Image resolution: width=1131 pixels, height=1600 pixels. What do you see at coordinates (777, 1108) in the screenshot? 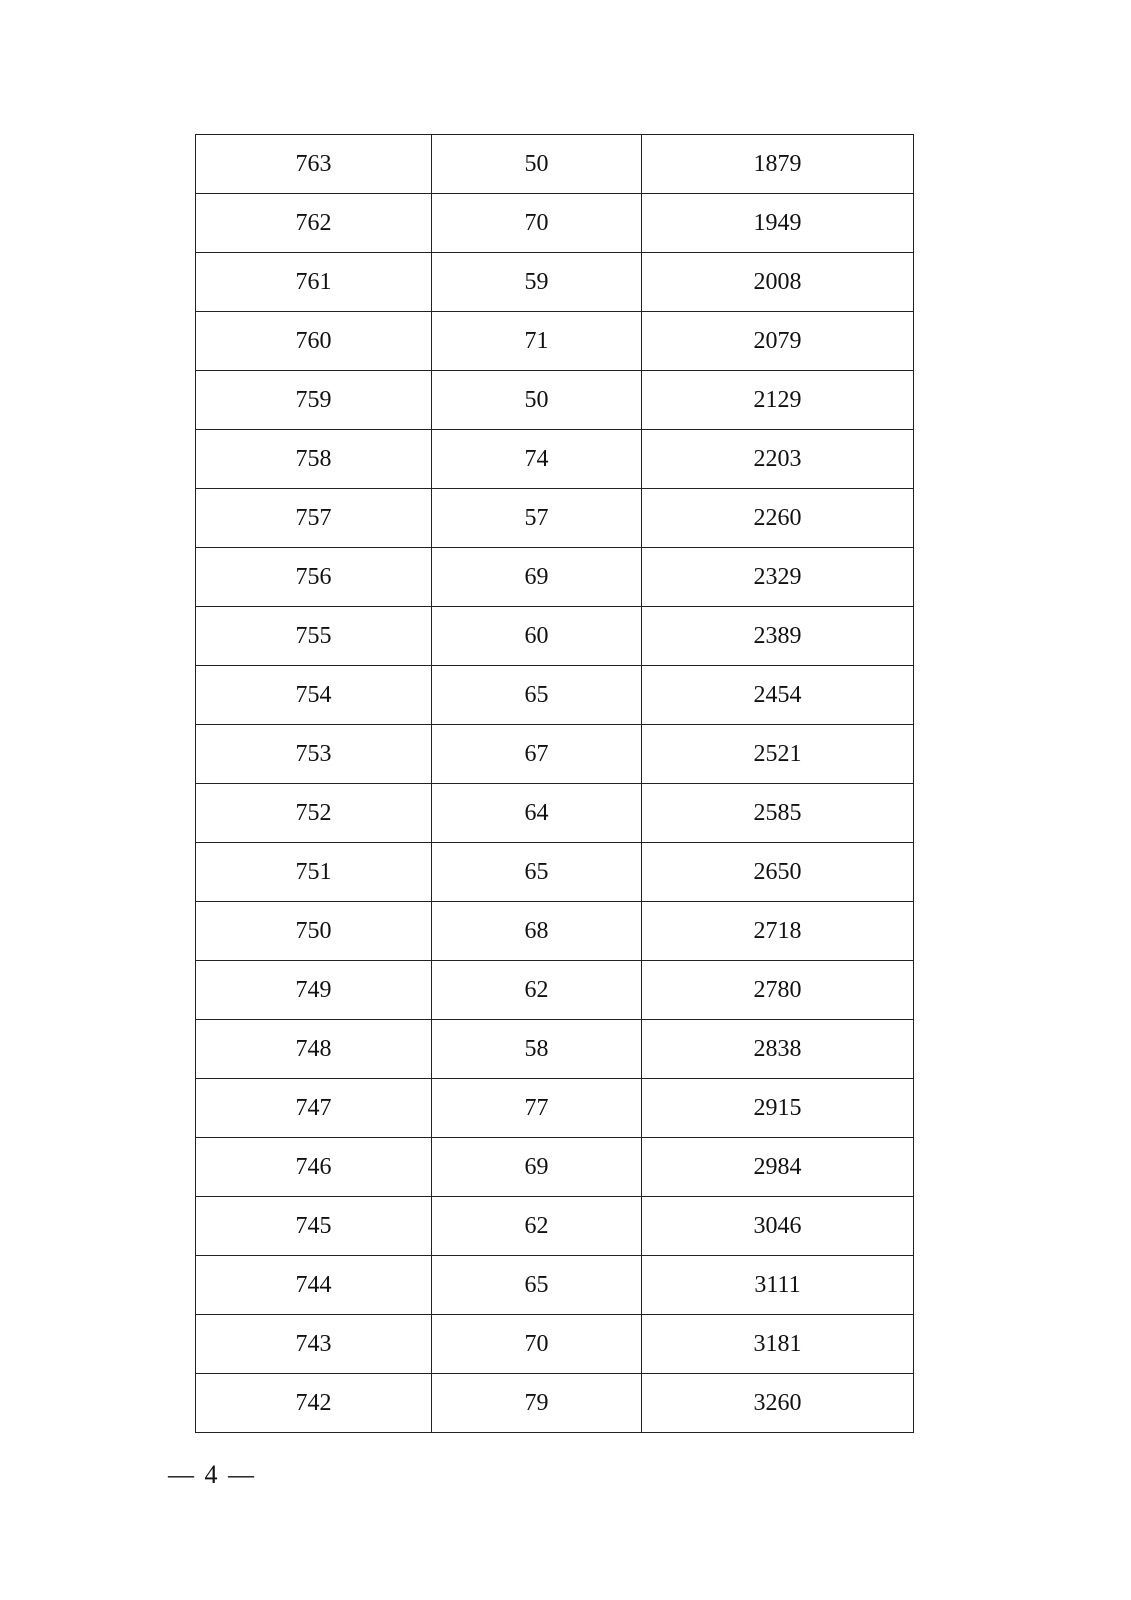
I see `table-cell: 2915` at bounding box center [777, 1108].